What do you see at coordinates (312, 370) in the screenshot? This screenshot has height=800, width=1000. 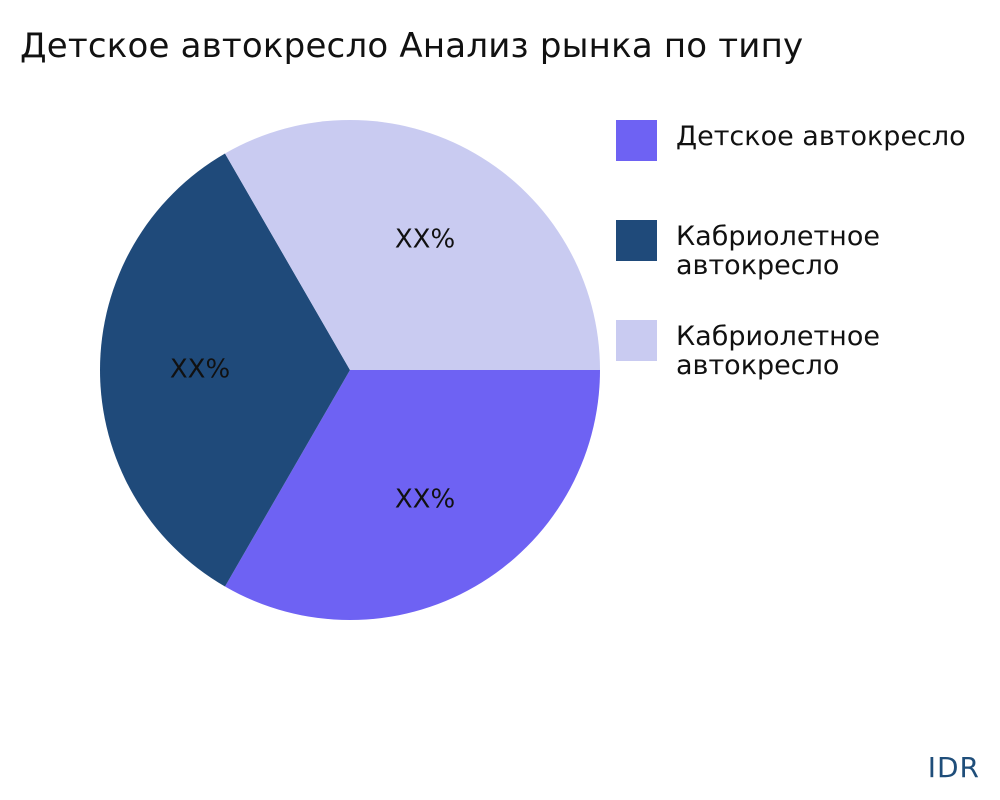 I see `pie-labels: XX% XX% XX%` at bounding box center [312, 370].